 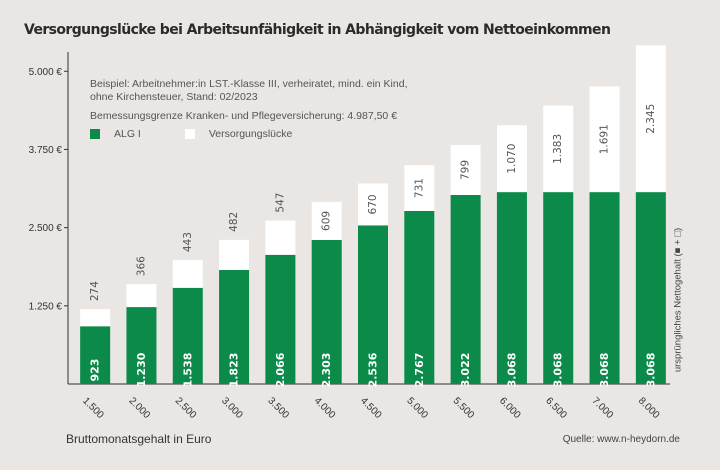 I want to click on data-label-gap: 547, so click(x=280, y=203).